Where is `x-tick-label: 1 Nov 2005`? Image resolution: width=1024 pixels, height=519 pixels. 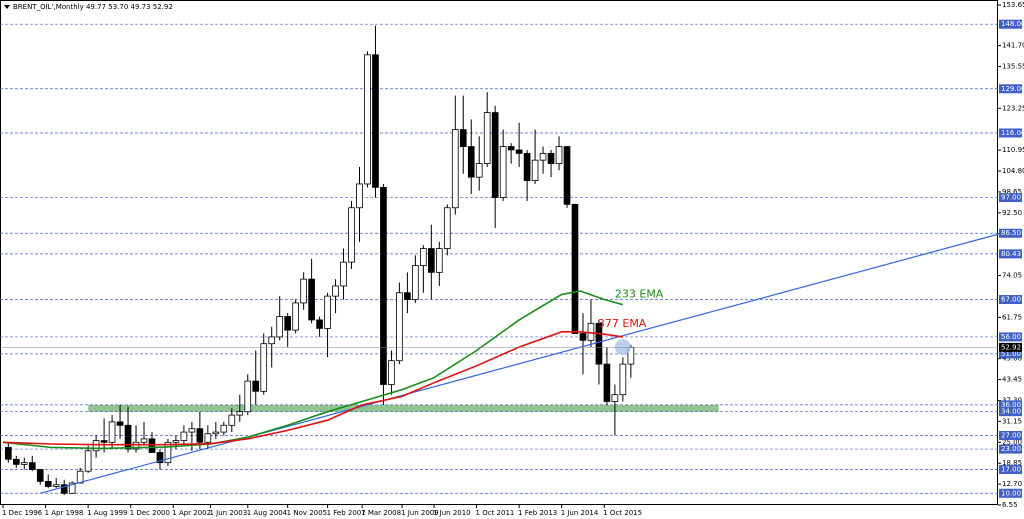
x-tick-label: 1 Nov 2005 is located at coordinates (307, 513).